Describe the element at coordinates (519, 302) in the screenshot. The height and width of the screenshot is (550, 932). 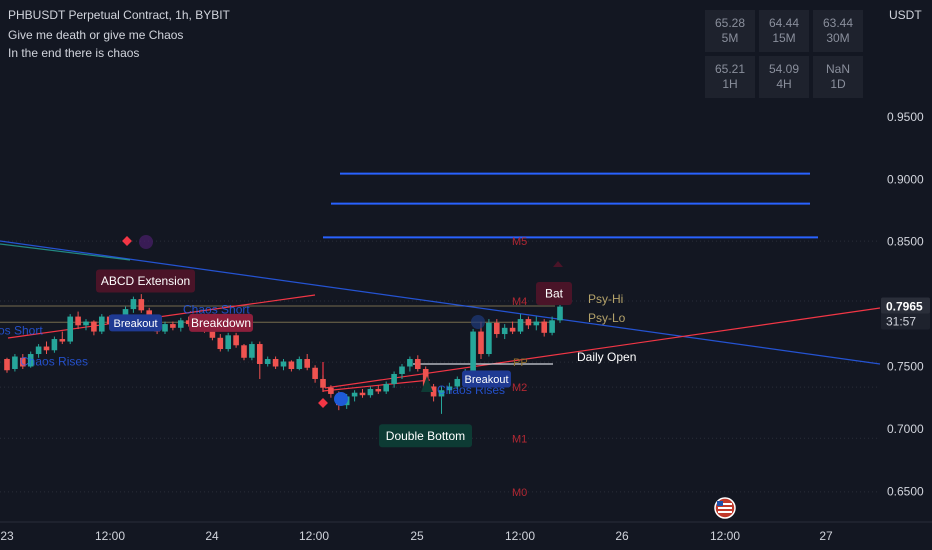
I see `level-label: M4` at that location.